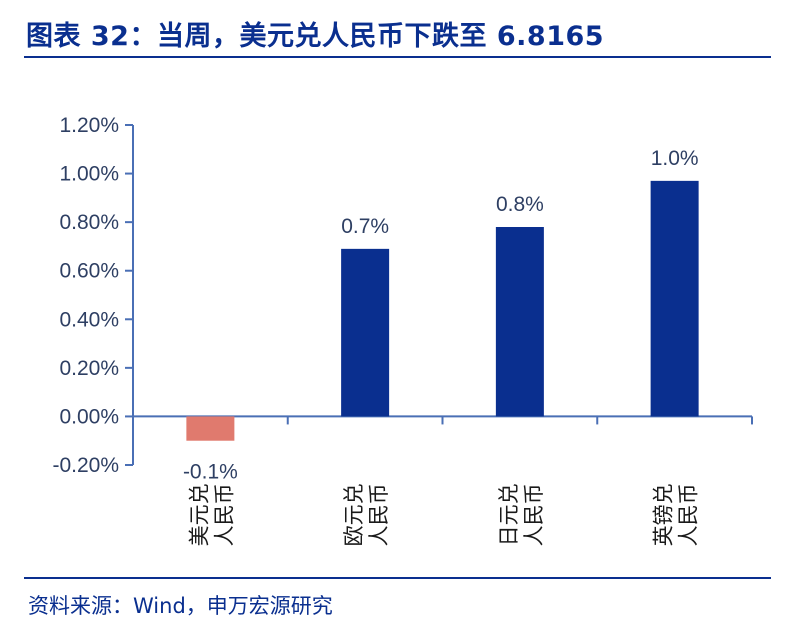 The image size is (793, 632). Describe the element at coordinates (89, 125) in the screenshot. I see `y-tick-label: 1.20%` at that location.